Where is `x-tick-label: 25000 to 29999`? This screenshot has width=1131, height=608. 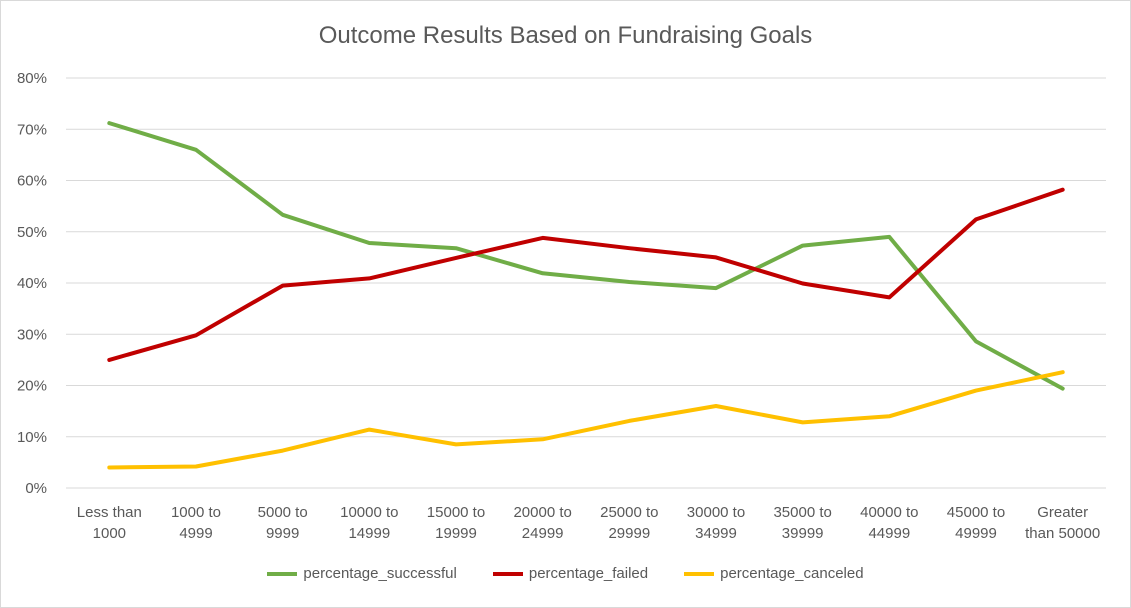 x-tick-label: 25000 to 29999 is located at coordinates (629, 523).